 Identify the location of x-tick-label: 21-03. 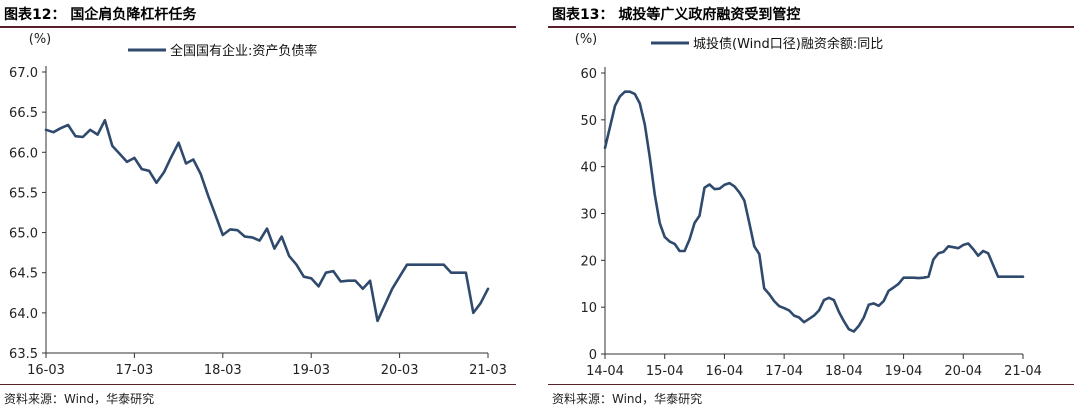
(488, 370).